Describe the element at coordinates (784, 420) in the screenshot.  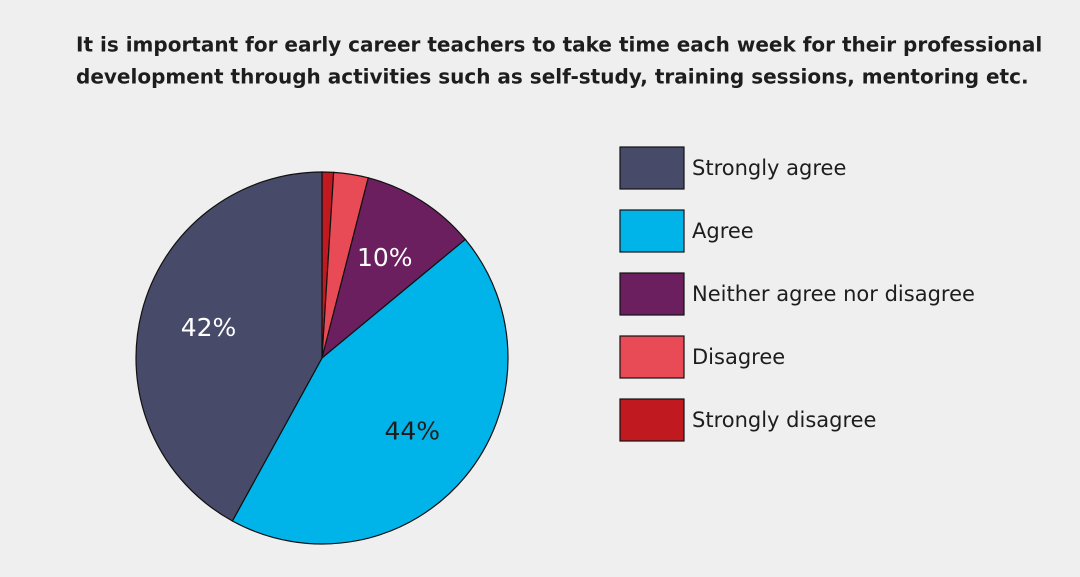
I see `legend-label: Strongly disagree` at that location.